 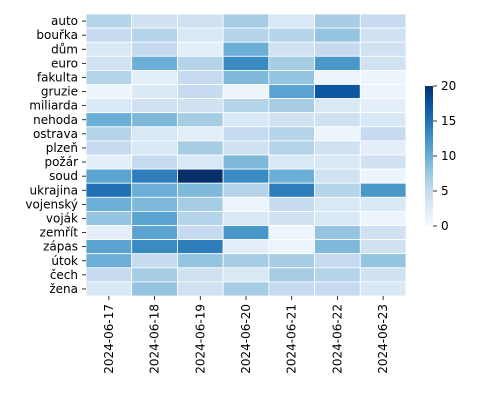 What do you see at coordinates (448, 86) in the screenshot?
I see `colorbar-tick-label-20: 20` at bounding box center [448, 86].